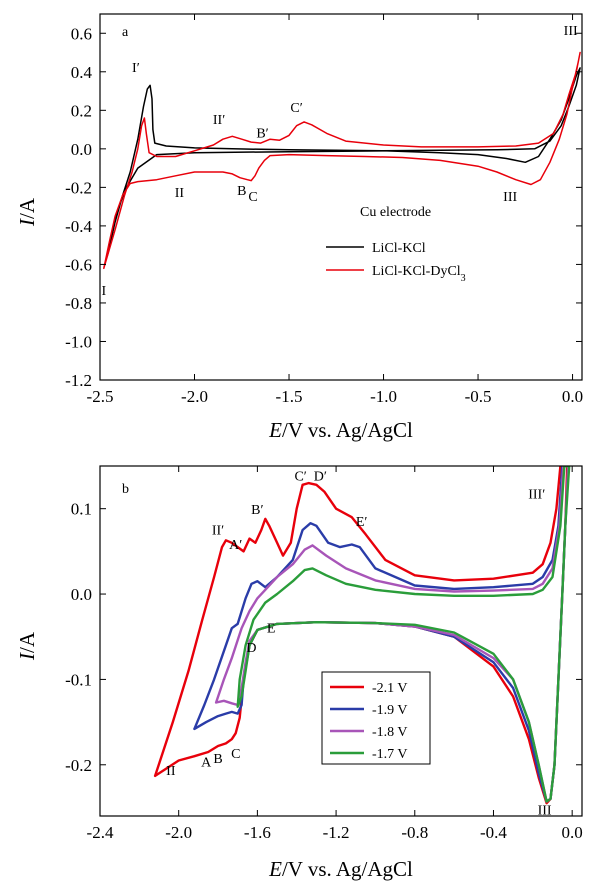  What do you see at coordinates (536, 494) in the screenshot?
I see `panel-b-annotation: III′` at bounding box center [536, 494].